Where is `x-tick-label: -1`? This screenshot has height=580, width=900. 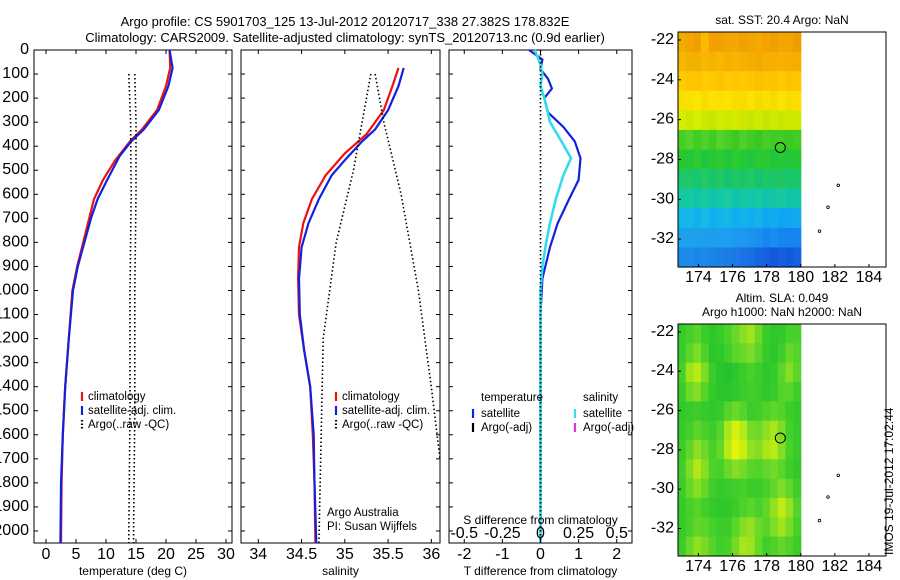
x-tick-label: -1 is located at coordinates (502, 554).